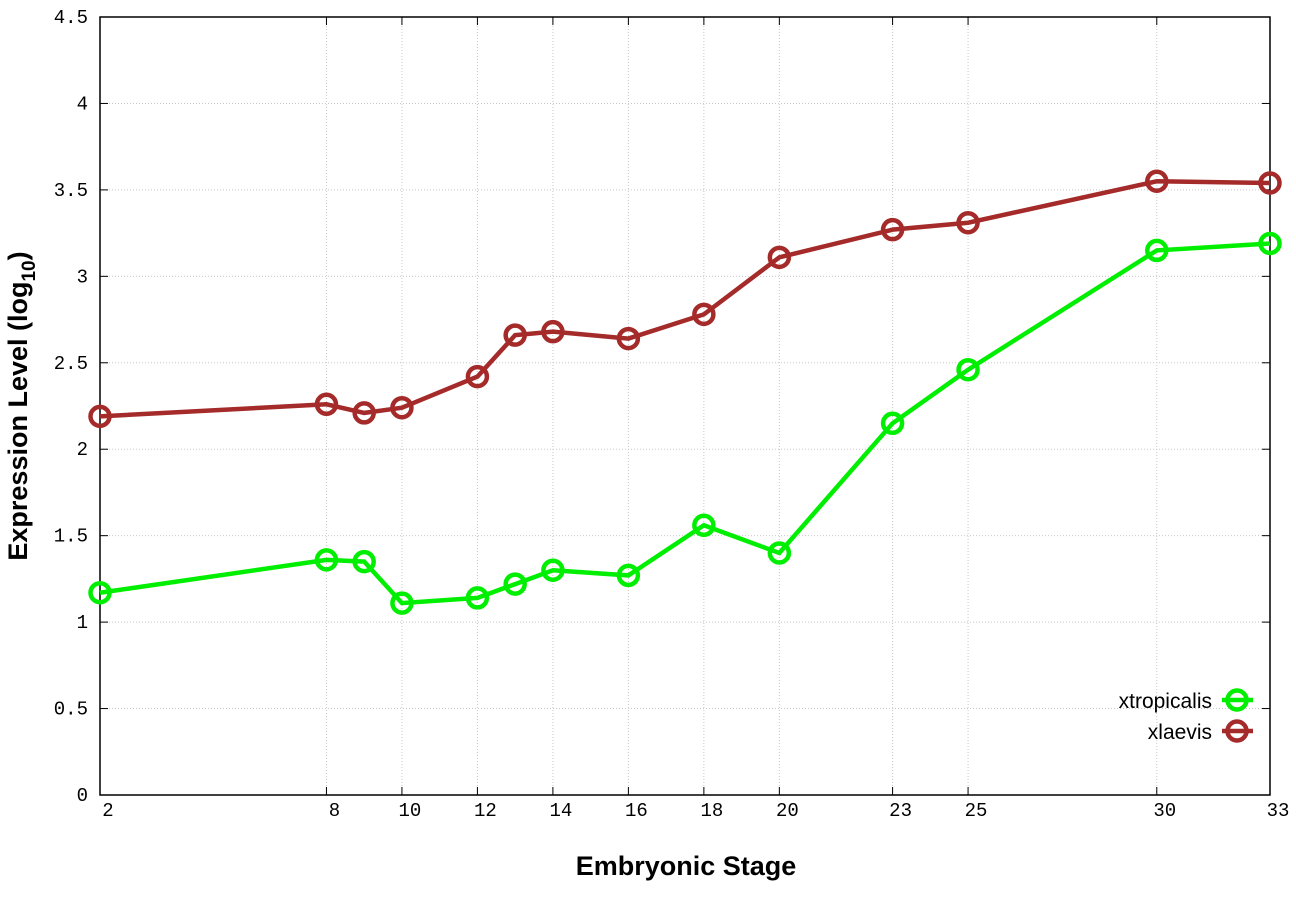 The width and height of the screenshot is (1296, 907). Describe the element at coordinates (485, 811) in the screenshot. I see `x-tick-label: 12` at that location.